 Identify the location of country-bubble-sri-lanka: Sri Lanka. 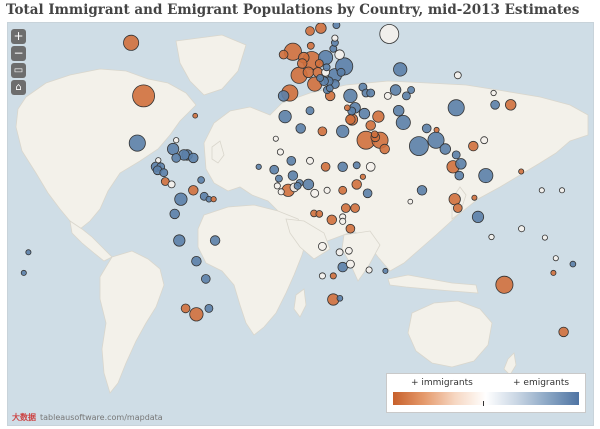
(422, 190).